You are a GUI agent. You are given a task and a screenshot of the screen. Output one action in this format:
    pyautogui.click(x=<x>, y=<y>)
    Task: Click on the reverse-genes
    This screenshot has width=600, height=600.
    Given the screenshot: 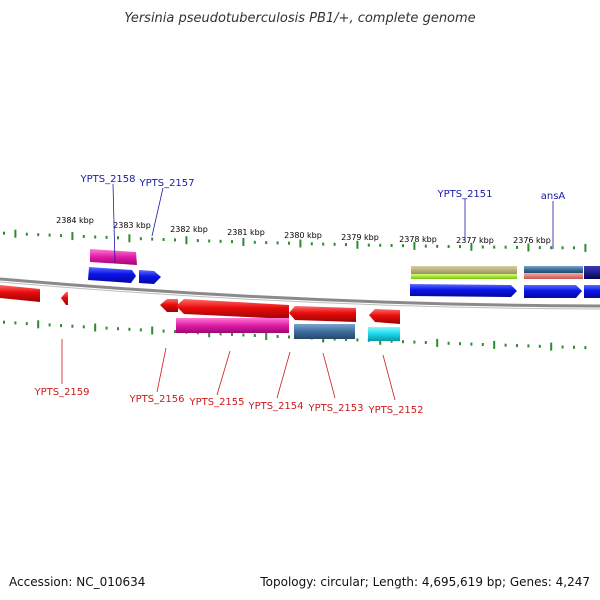 What is the action you would take?
    pyautogui.click(x=200, y=313)
    